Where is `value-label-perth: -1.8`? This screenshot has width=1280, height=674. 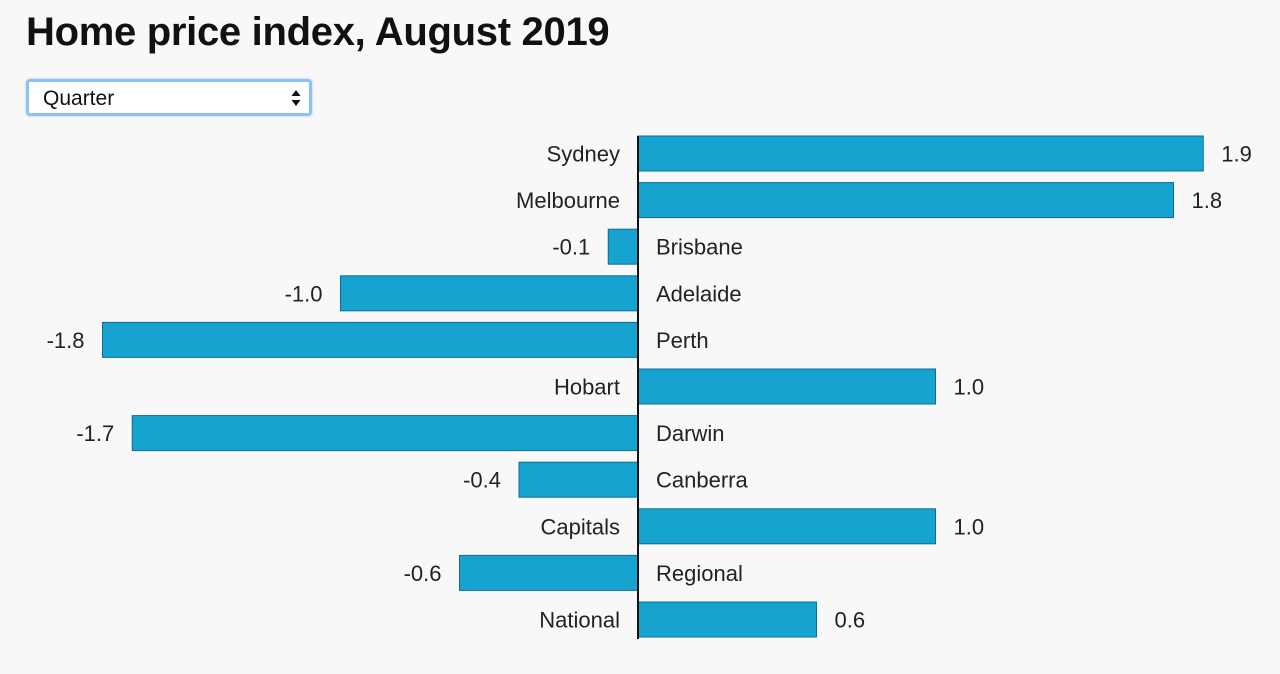
value-label-perth: -1.8 is located at coordinates (66, 340).